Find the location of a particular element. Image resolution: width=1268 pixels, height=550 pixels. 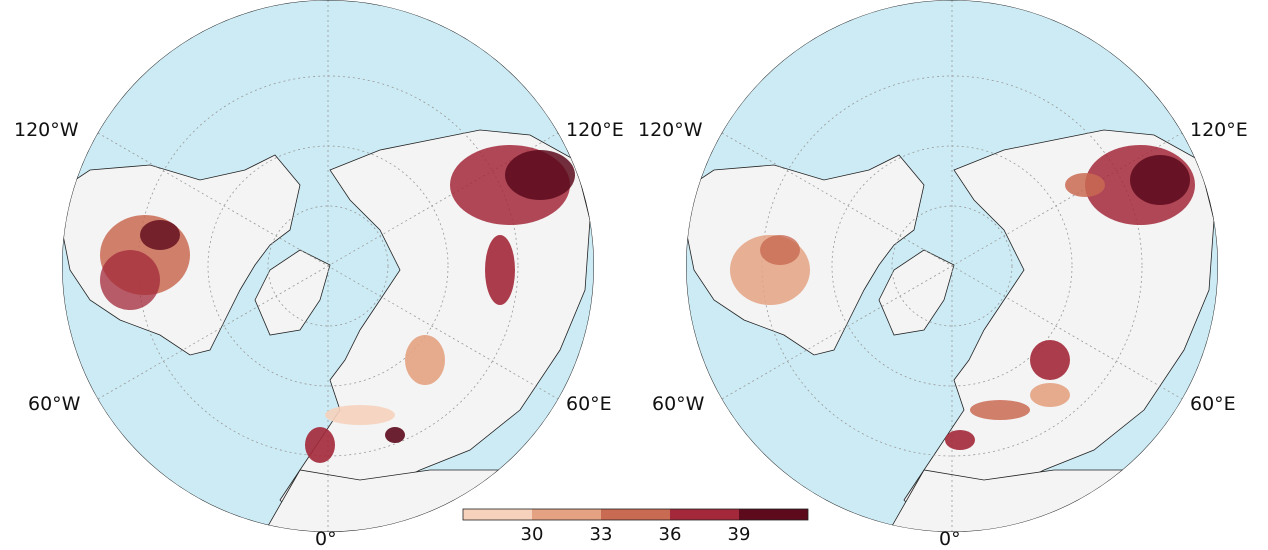

left-label-120e: 120°E is located at coordinates (595, 130).